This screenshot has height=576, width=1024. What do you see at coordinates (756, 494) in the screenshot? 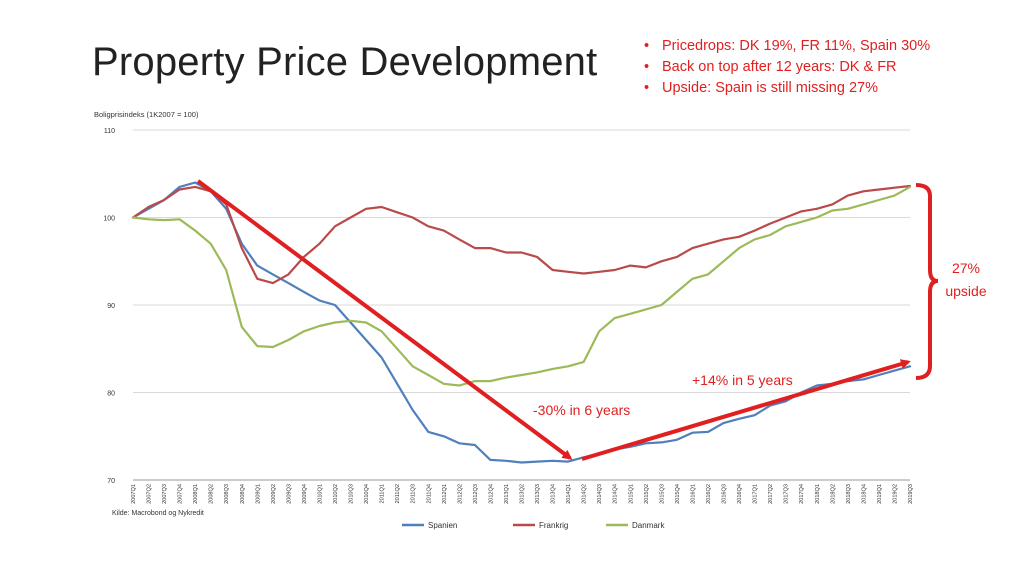
I see `x-tick-label: 2017Q1` at bounding box center [756, 494].